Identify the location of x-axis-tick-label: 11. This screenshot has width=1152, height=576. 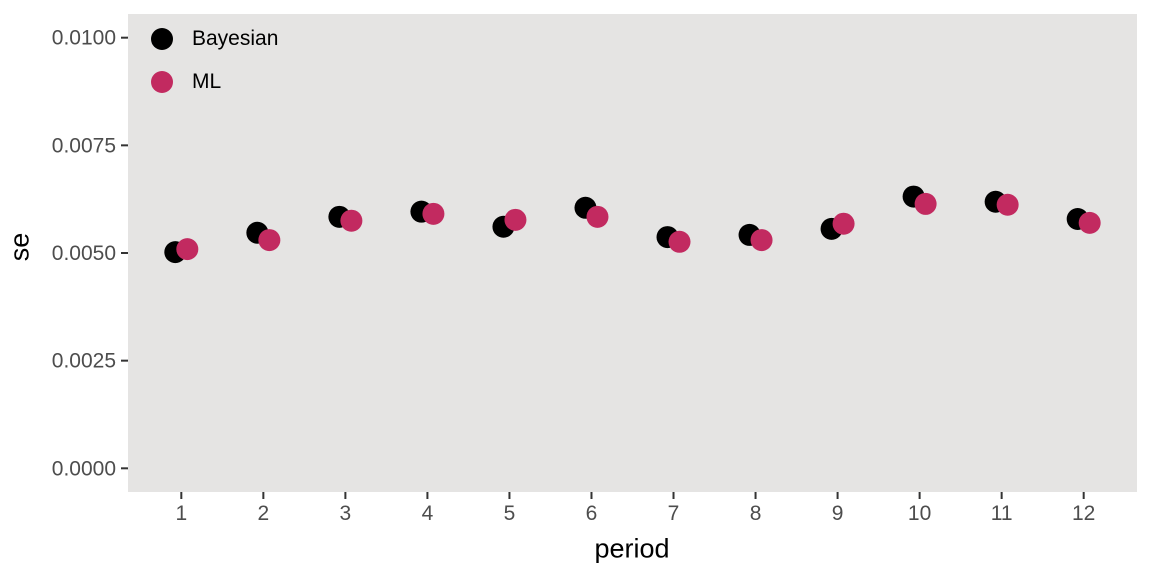
(1002, 513).